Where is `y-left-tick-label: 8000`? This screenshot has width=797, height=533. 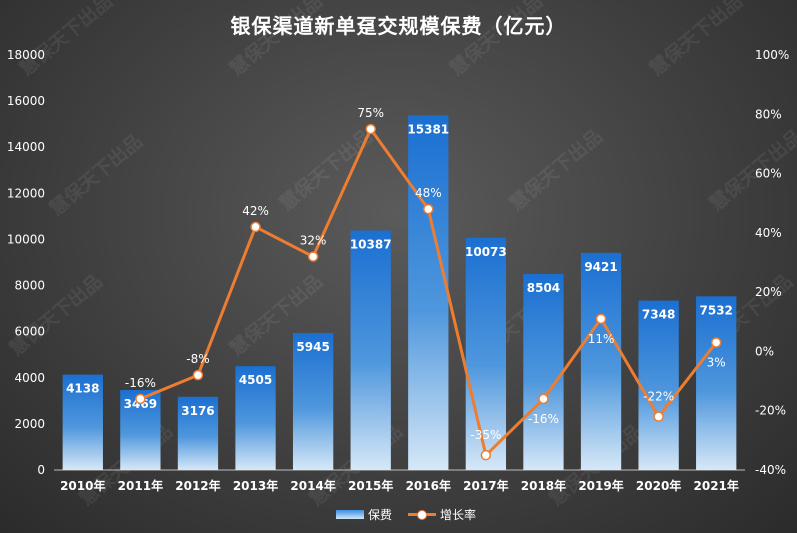
y-left-tick-label: 8000 is located at coordinates (29, 286).